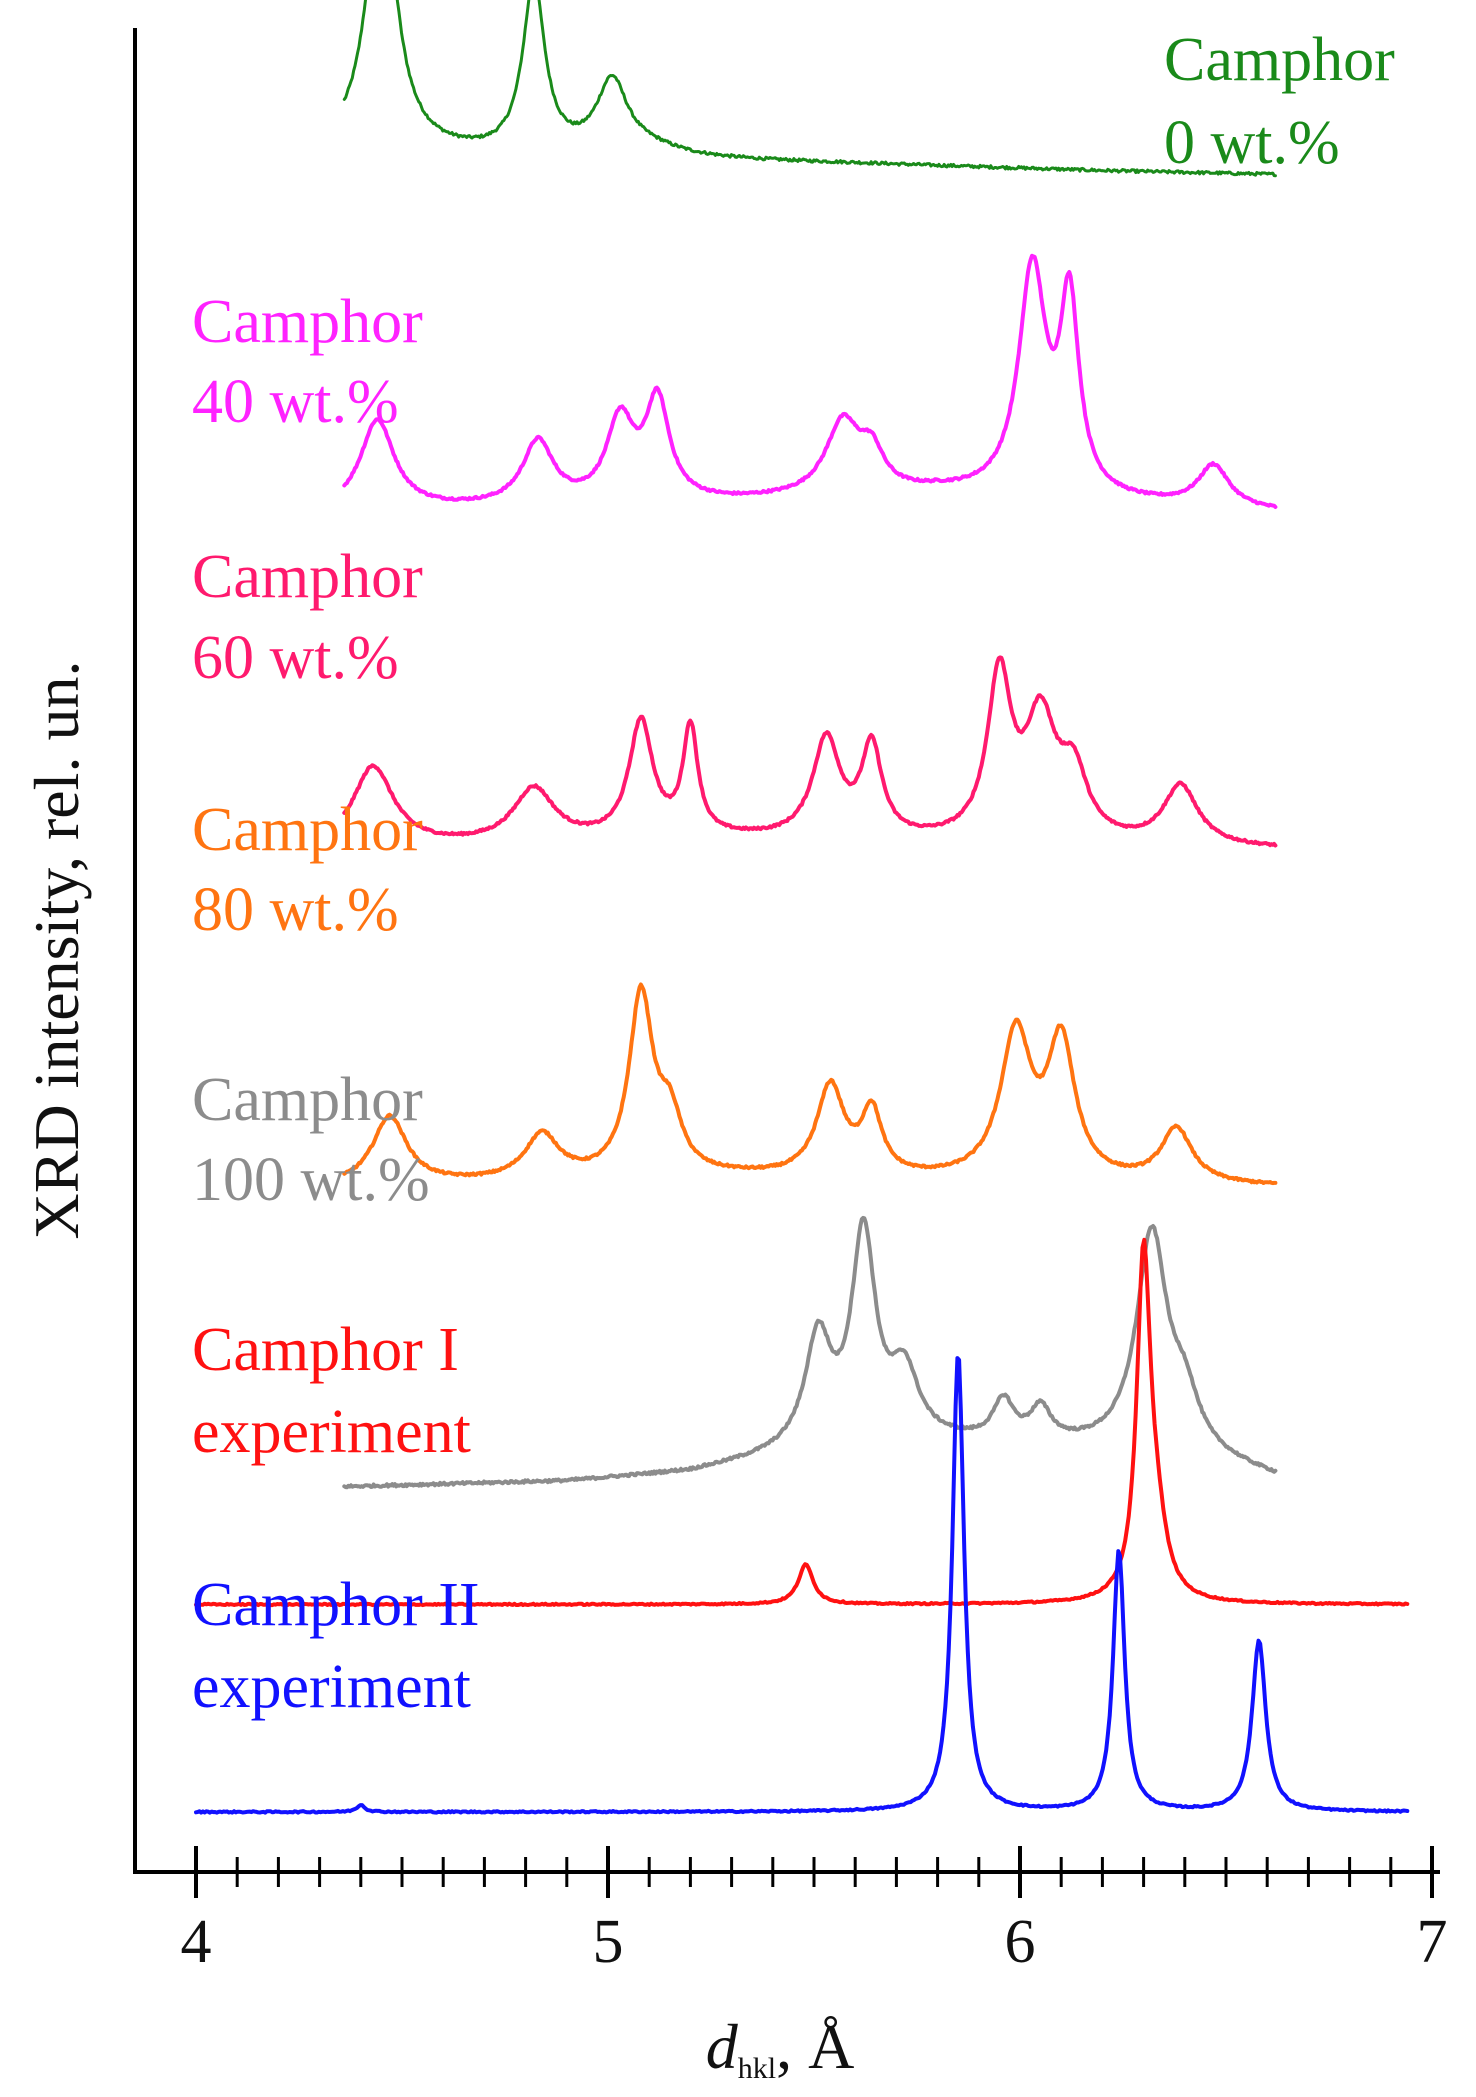 Image resolution: width=1476 pixels, height=2097 pixels. Describe the element at coordinates (815, 2046) in the screenshot. I see `x-axis-title-unit: , Å` at that location.